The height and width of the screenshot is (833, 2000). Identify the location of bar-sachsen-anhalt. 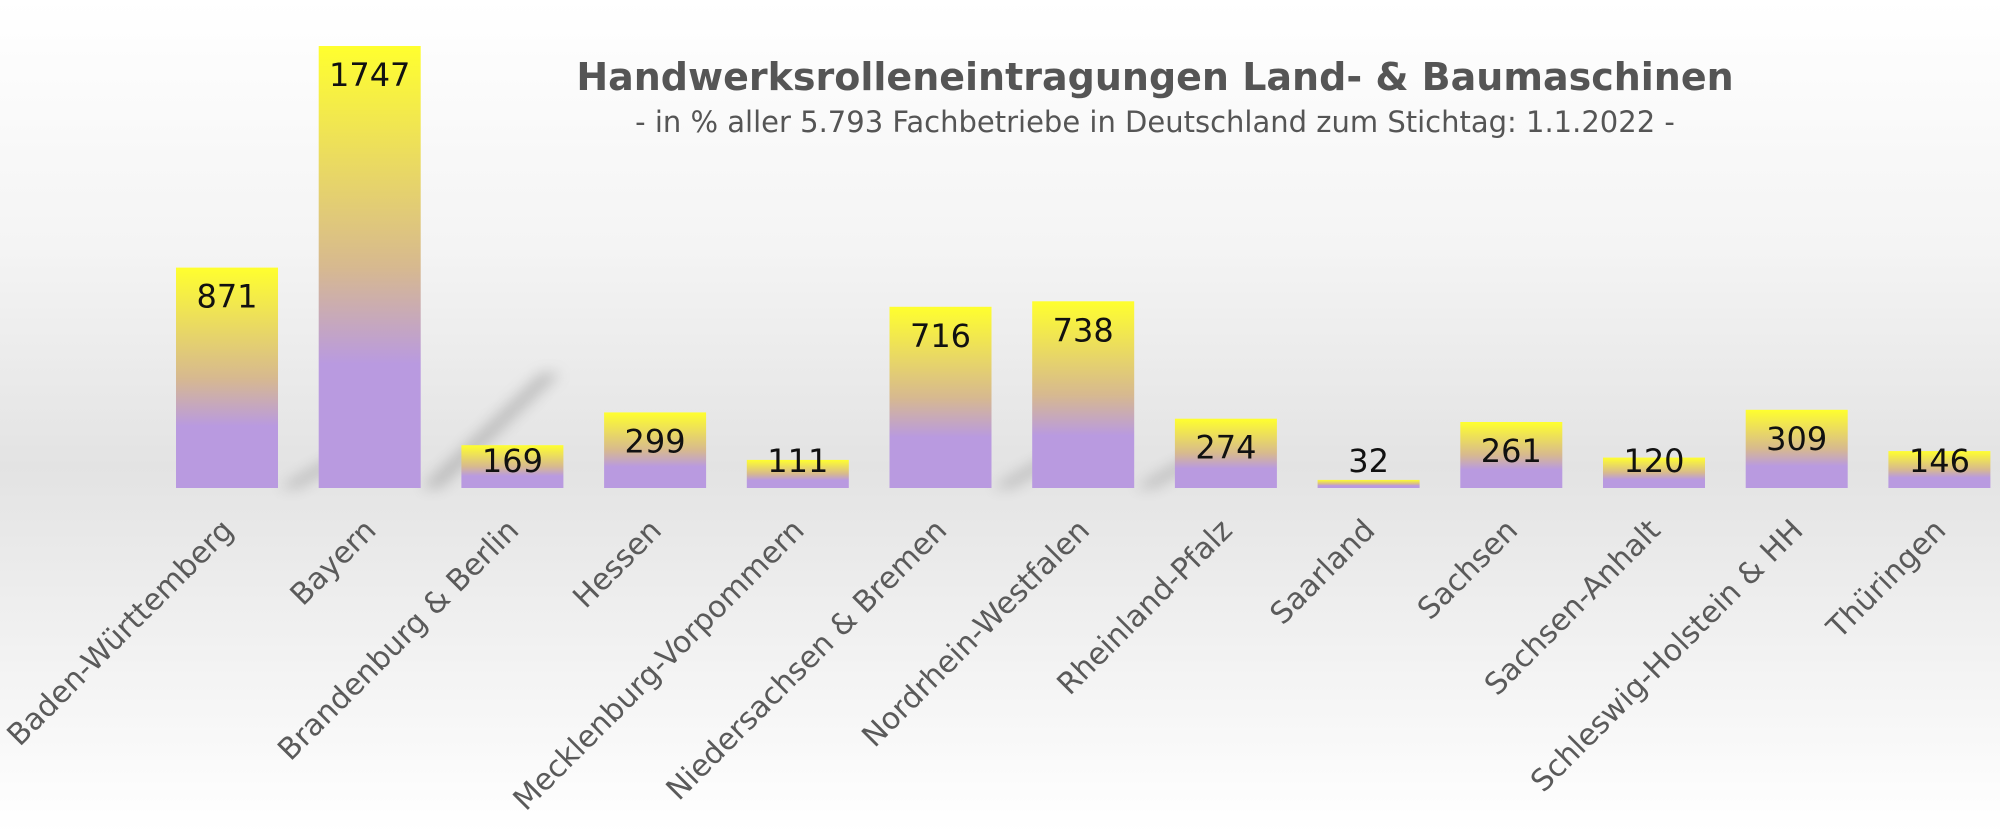
(1654, 472).